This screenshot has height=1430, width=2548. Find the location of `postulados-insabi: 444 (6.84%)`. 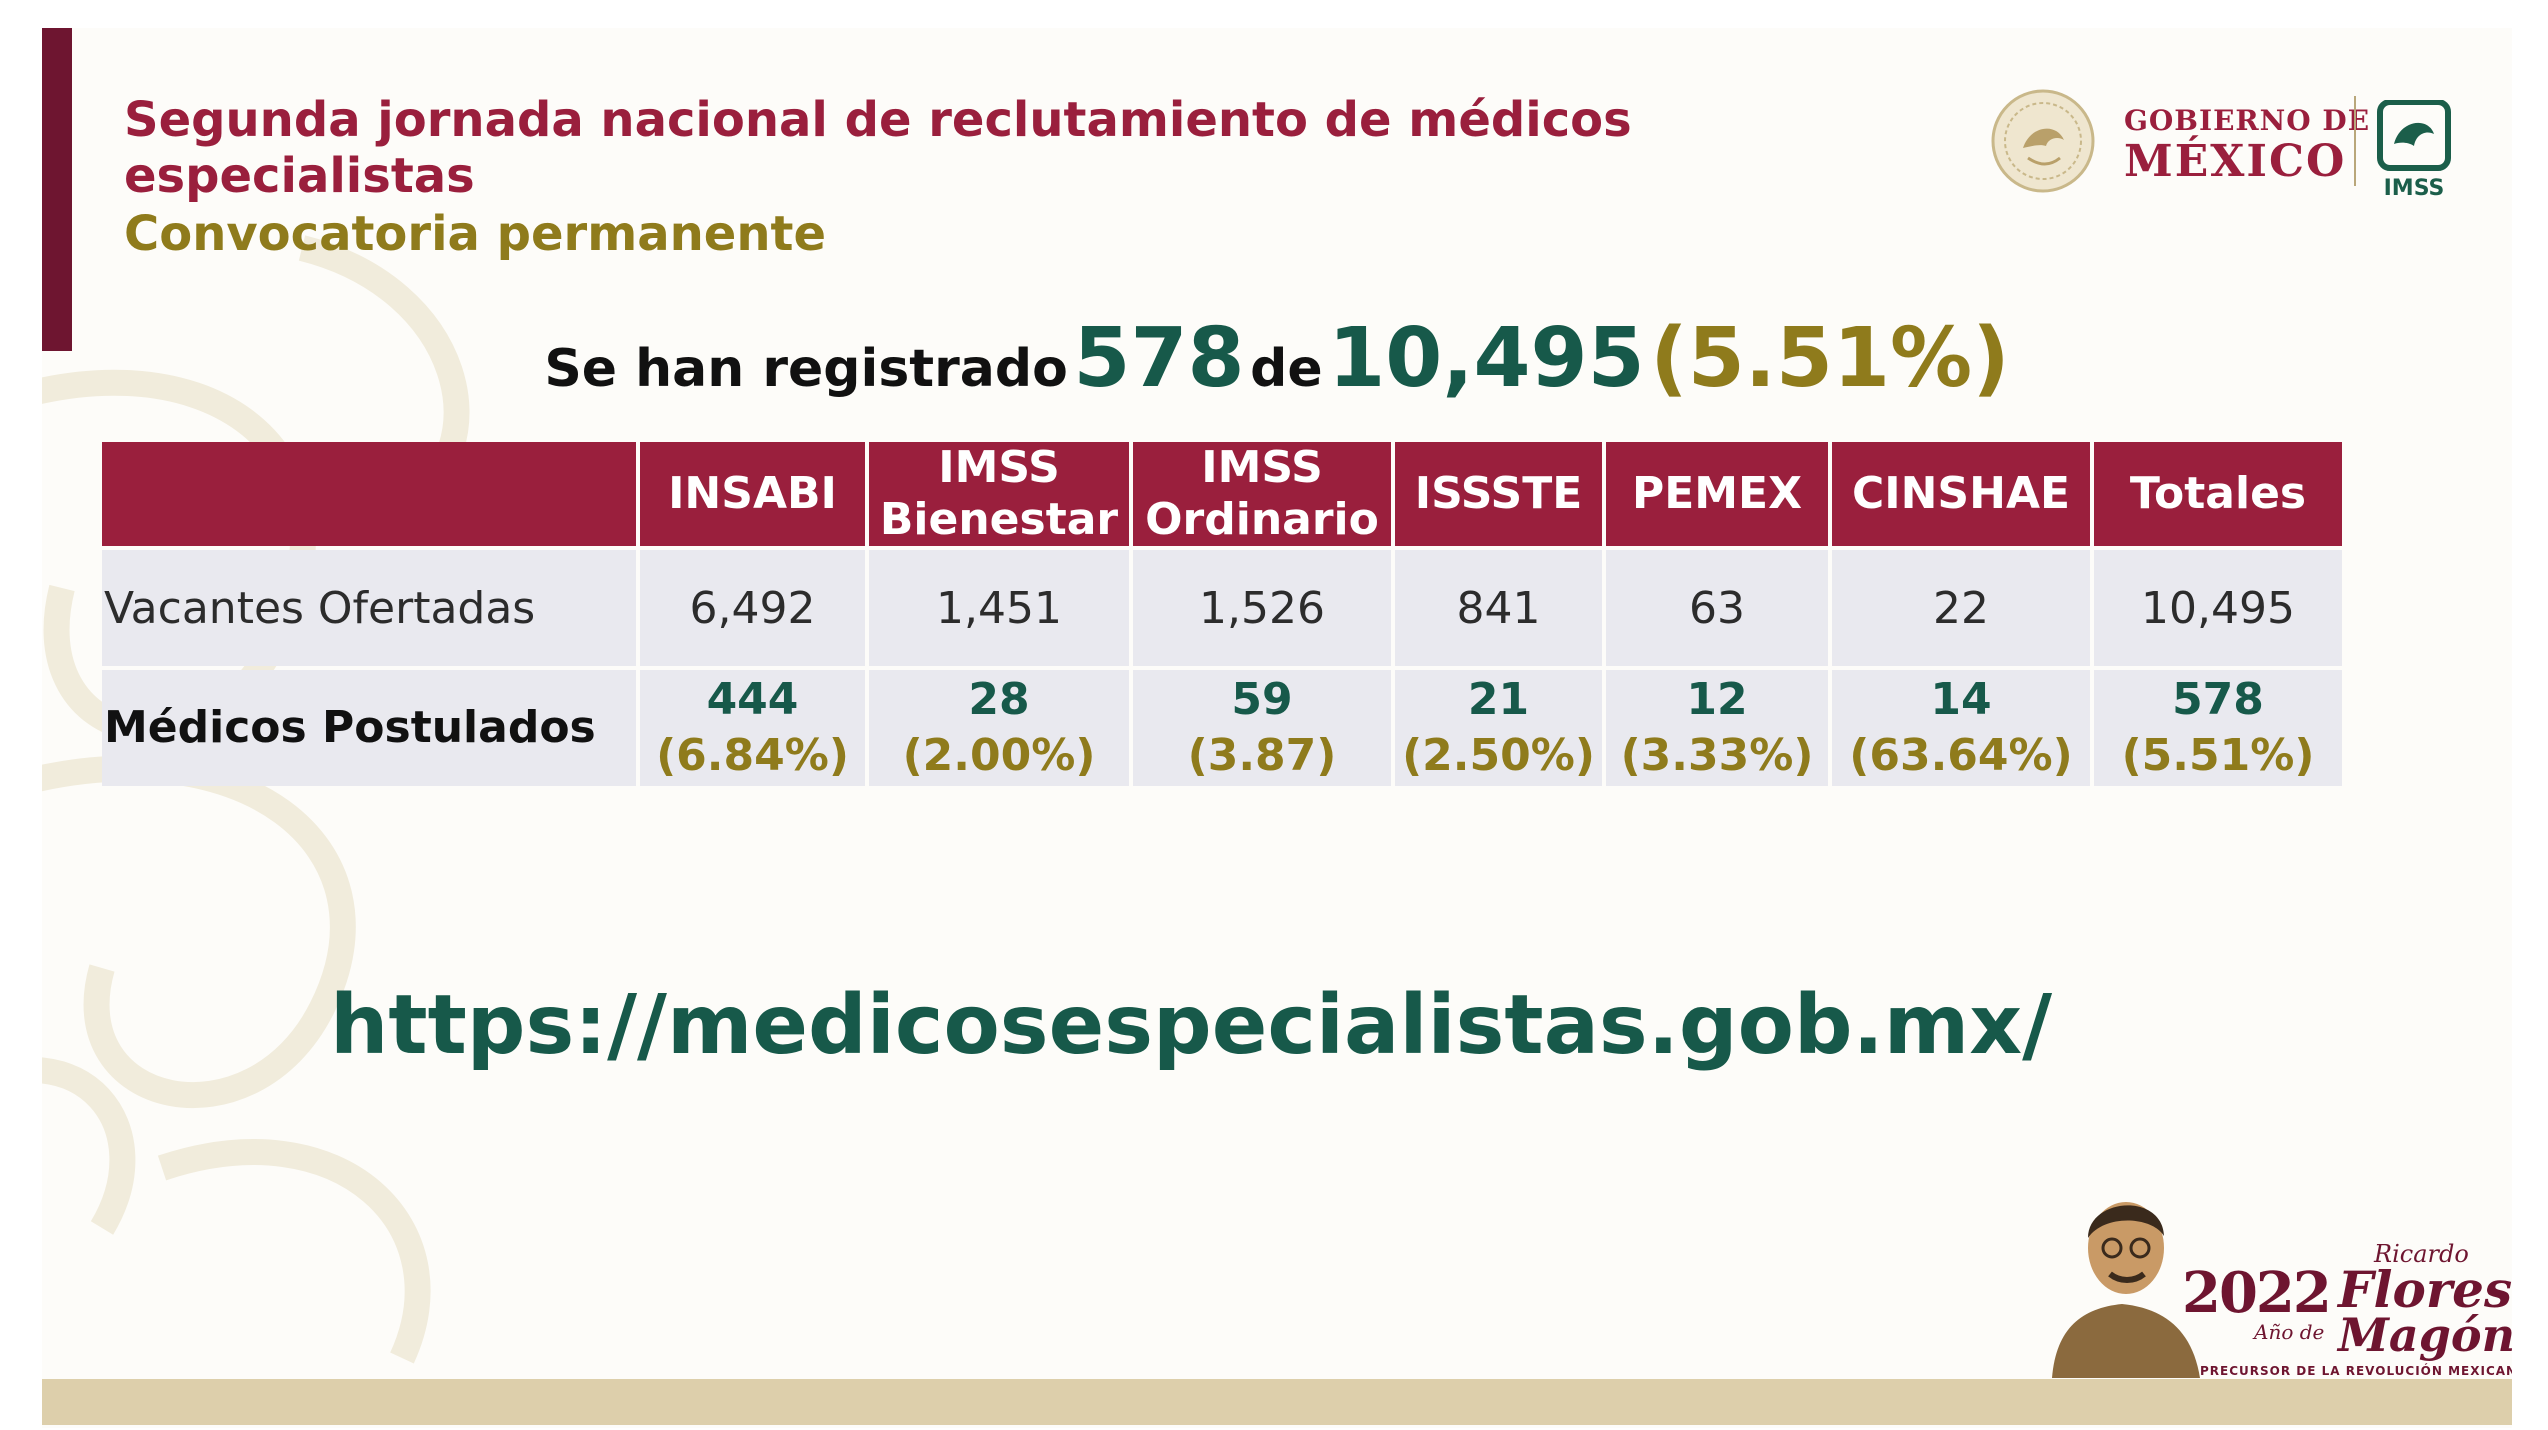

postulados-insabi: 444 (6.84%) is located at coordinates (752, 728).